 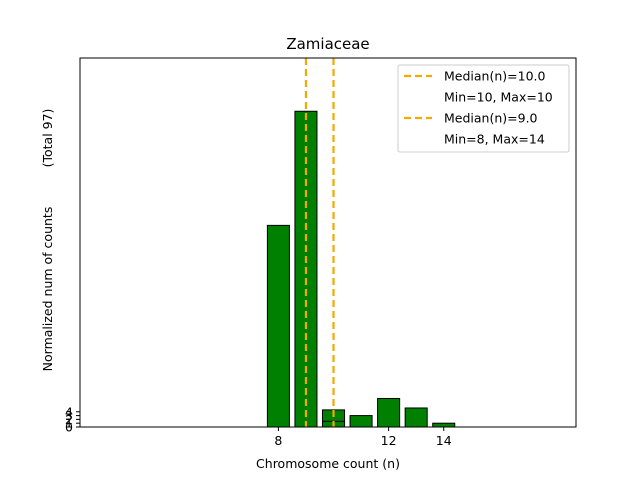 What do you see at coordinates (389, 440) in the screenshot?
I see `x-tick-label-12: 12` at bounding box center [389, 440].